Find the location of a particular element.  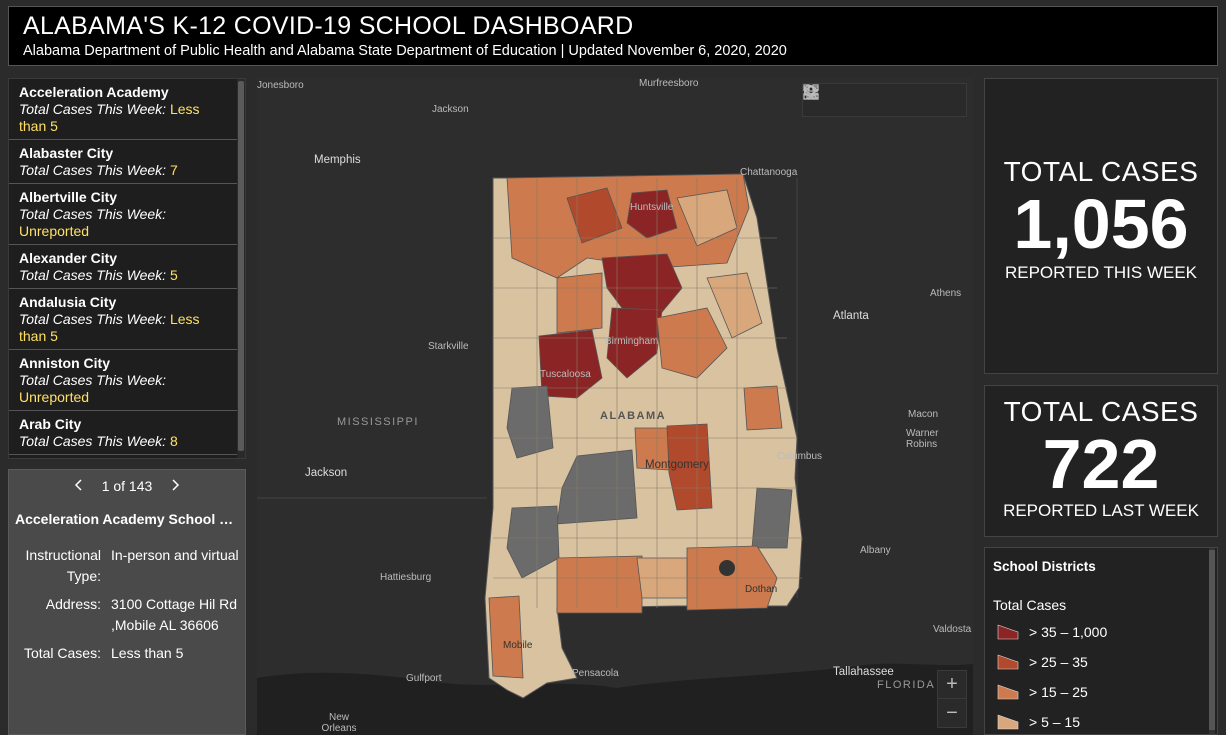

stat-this-week: TOTAL CASES 1,056 REPORTED THIS WEEK is located at coordinates (1101, 226).